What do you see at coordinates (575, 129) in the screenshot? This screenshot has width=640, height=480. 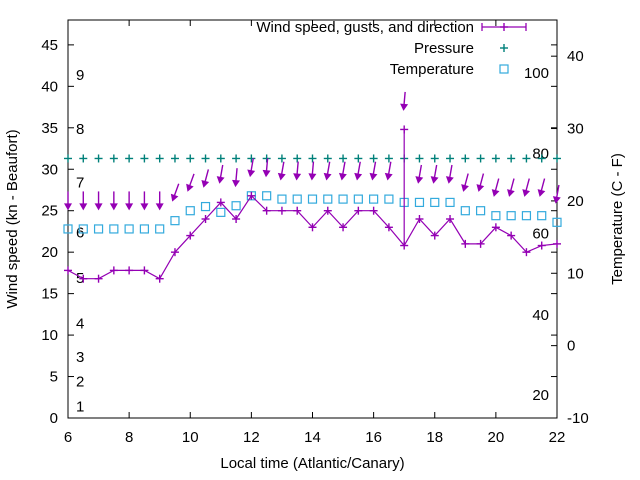 I see `y2-tick-label: 30` at bounding box center [575, 129].